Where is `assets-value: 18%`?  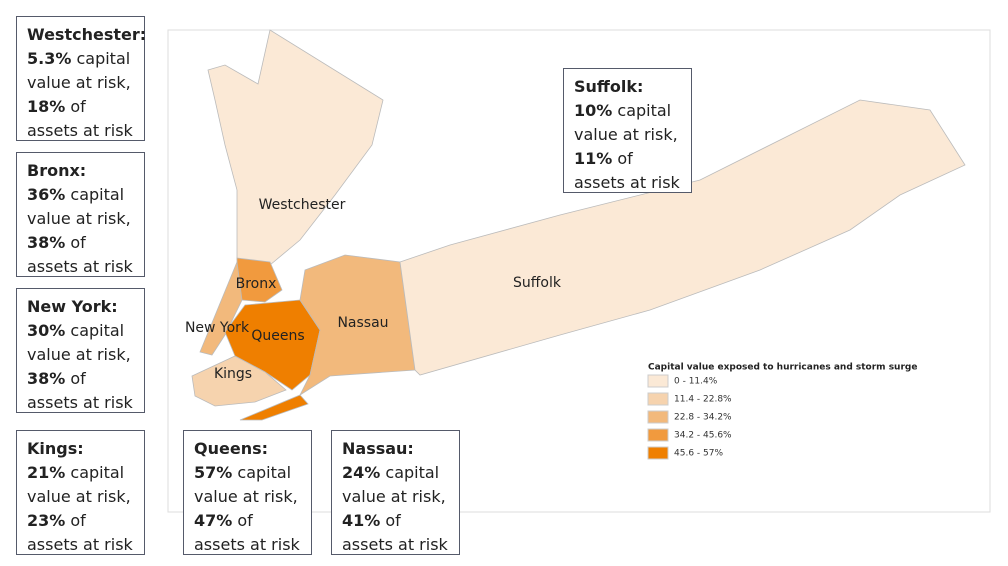 assets-value: 18% is located at coordinates (46, 106).